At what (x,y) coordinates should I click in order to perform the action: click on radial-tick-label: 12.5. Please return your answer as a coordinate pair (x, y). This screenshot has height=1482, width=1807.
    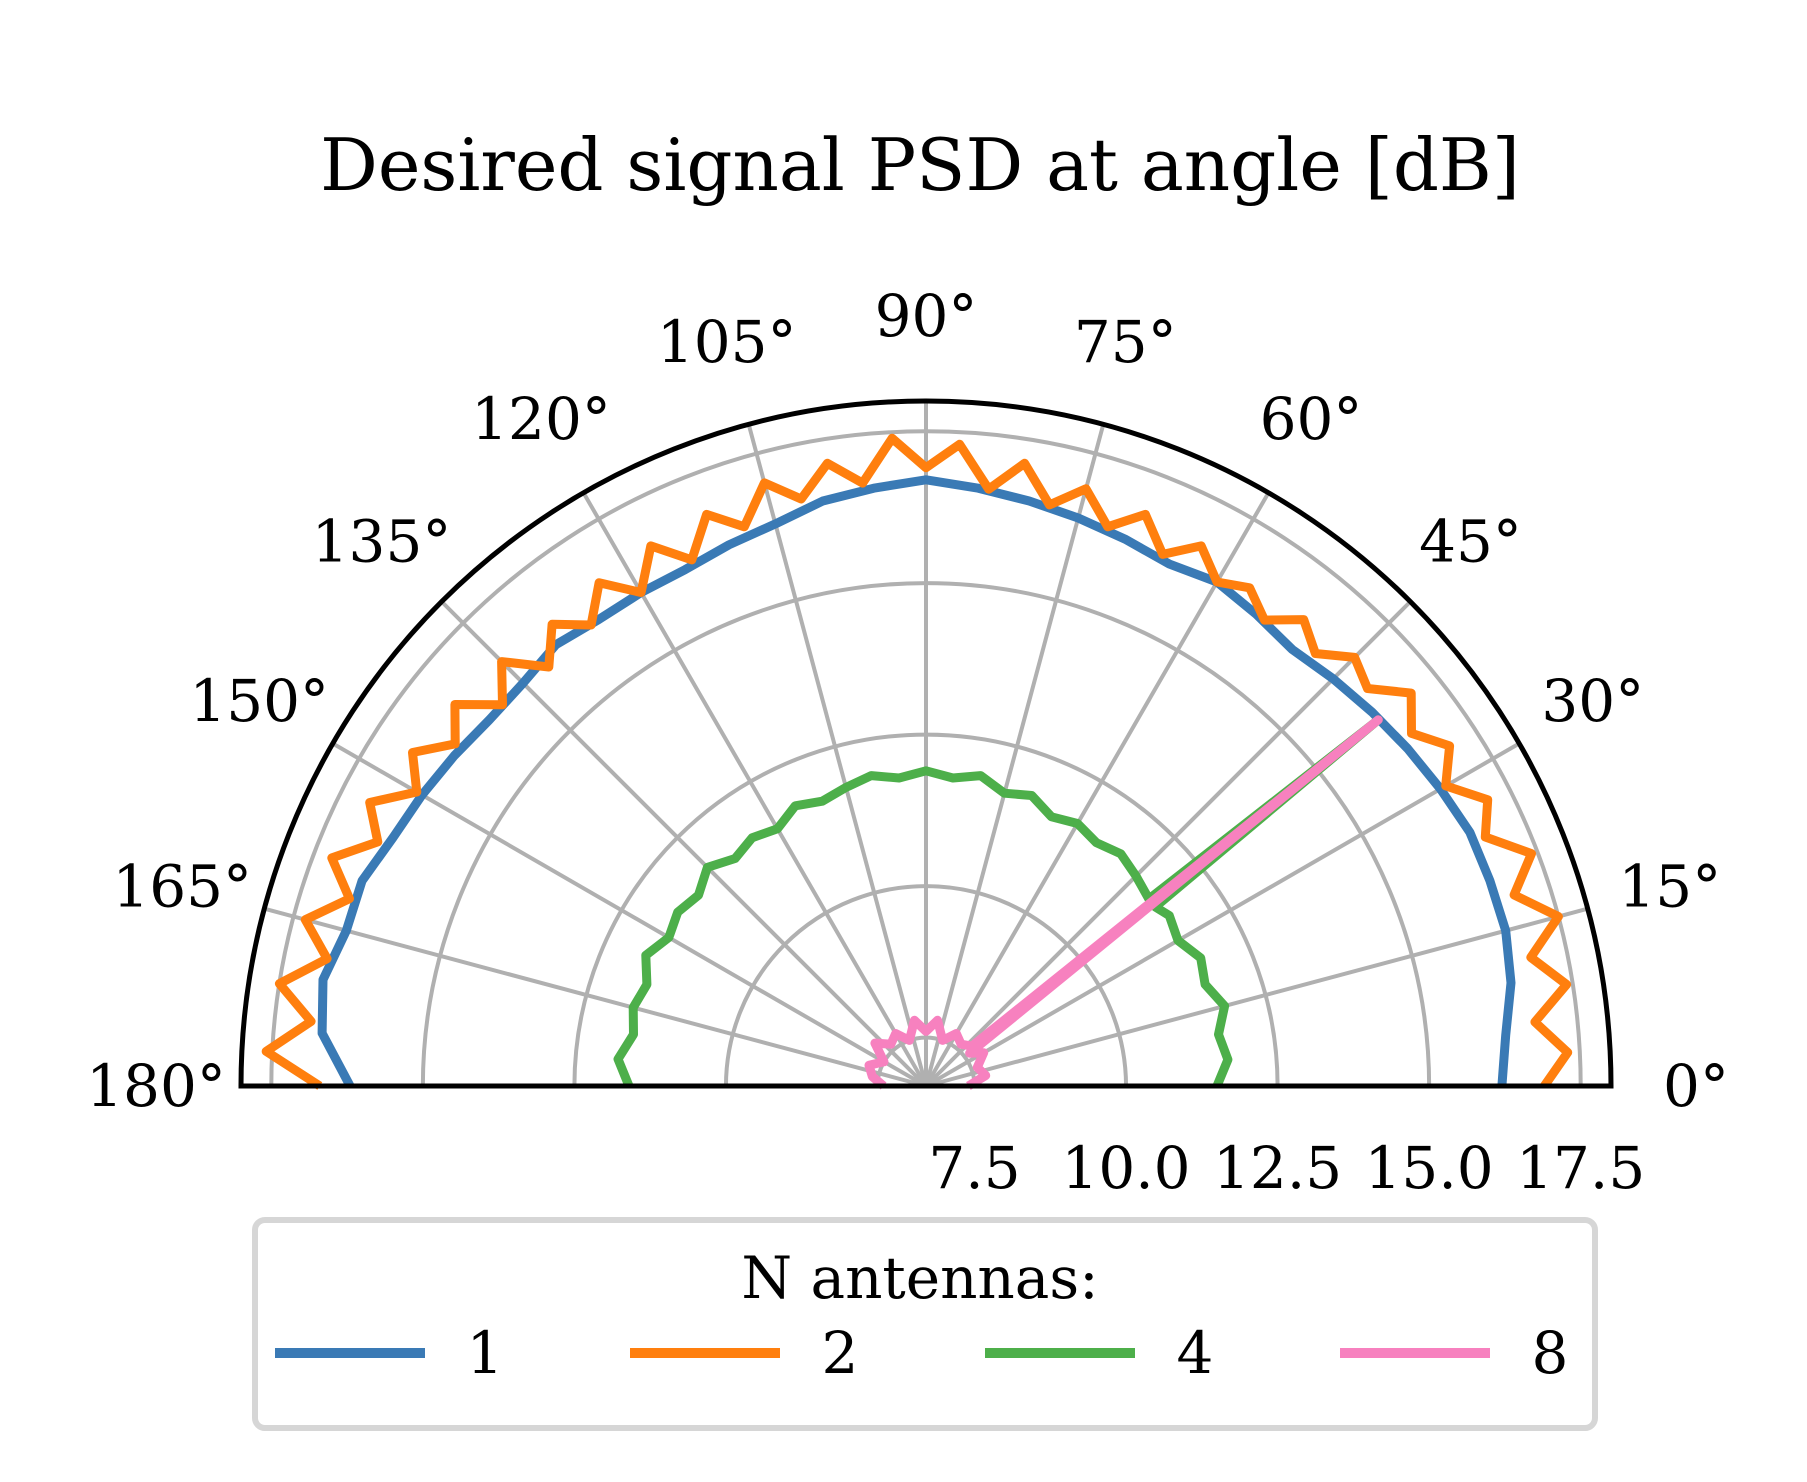
    Looking at the image, I should click on (1277, 1168).